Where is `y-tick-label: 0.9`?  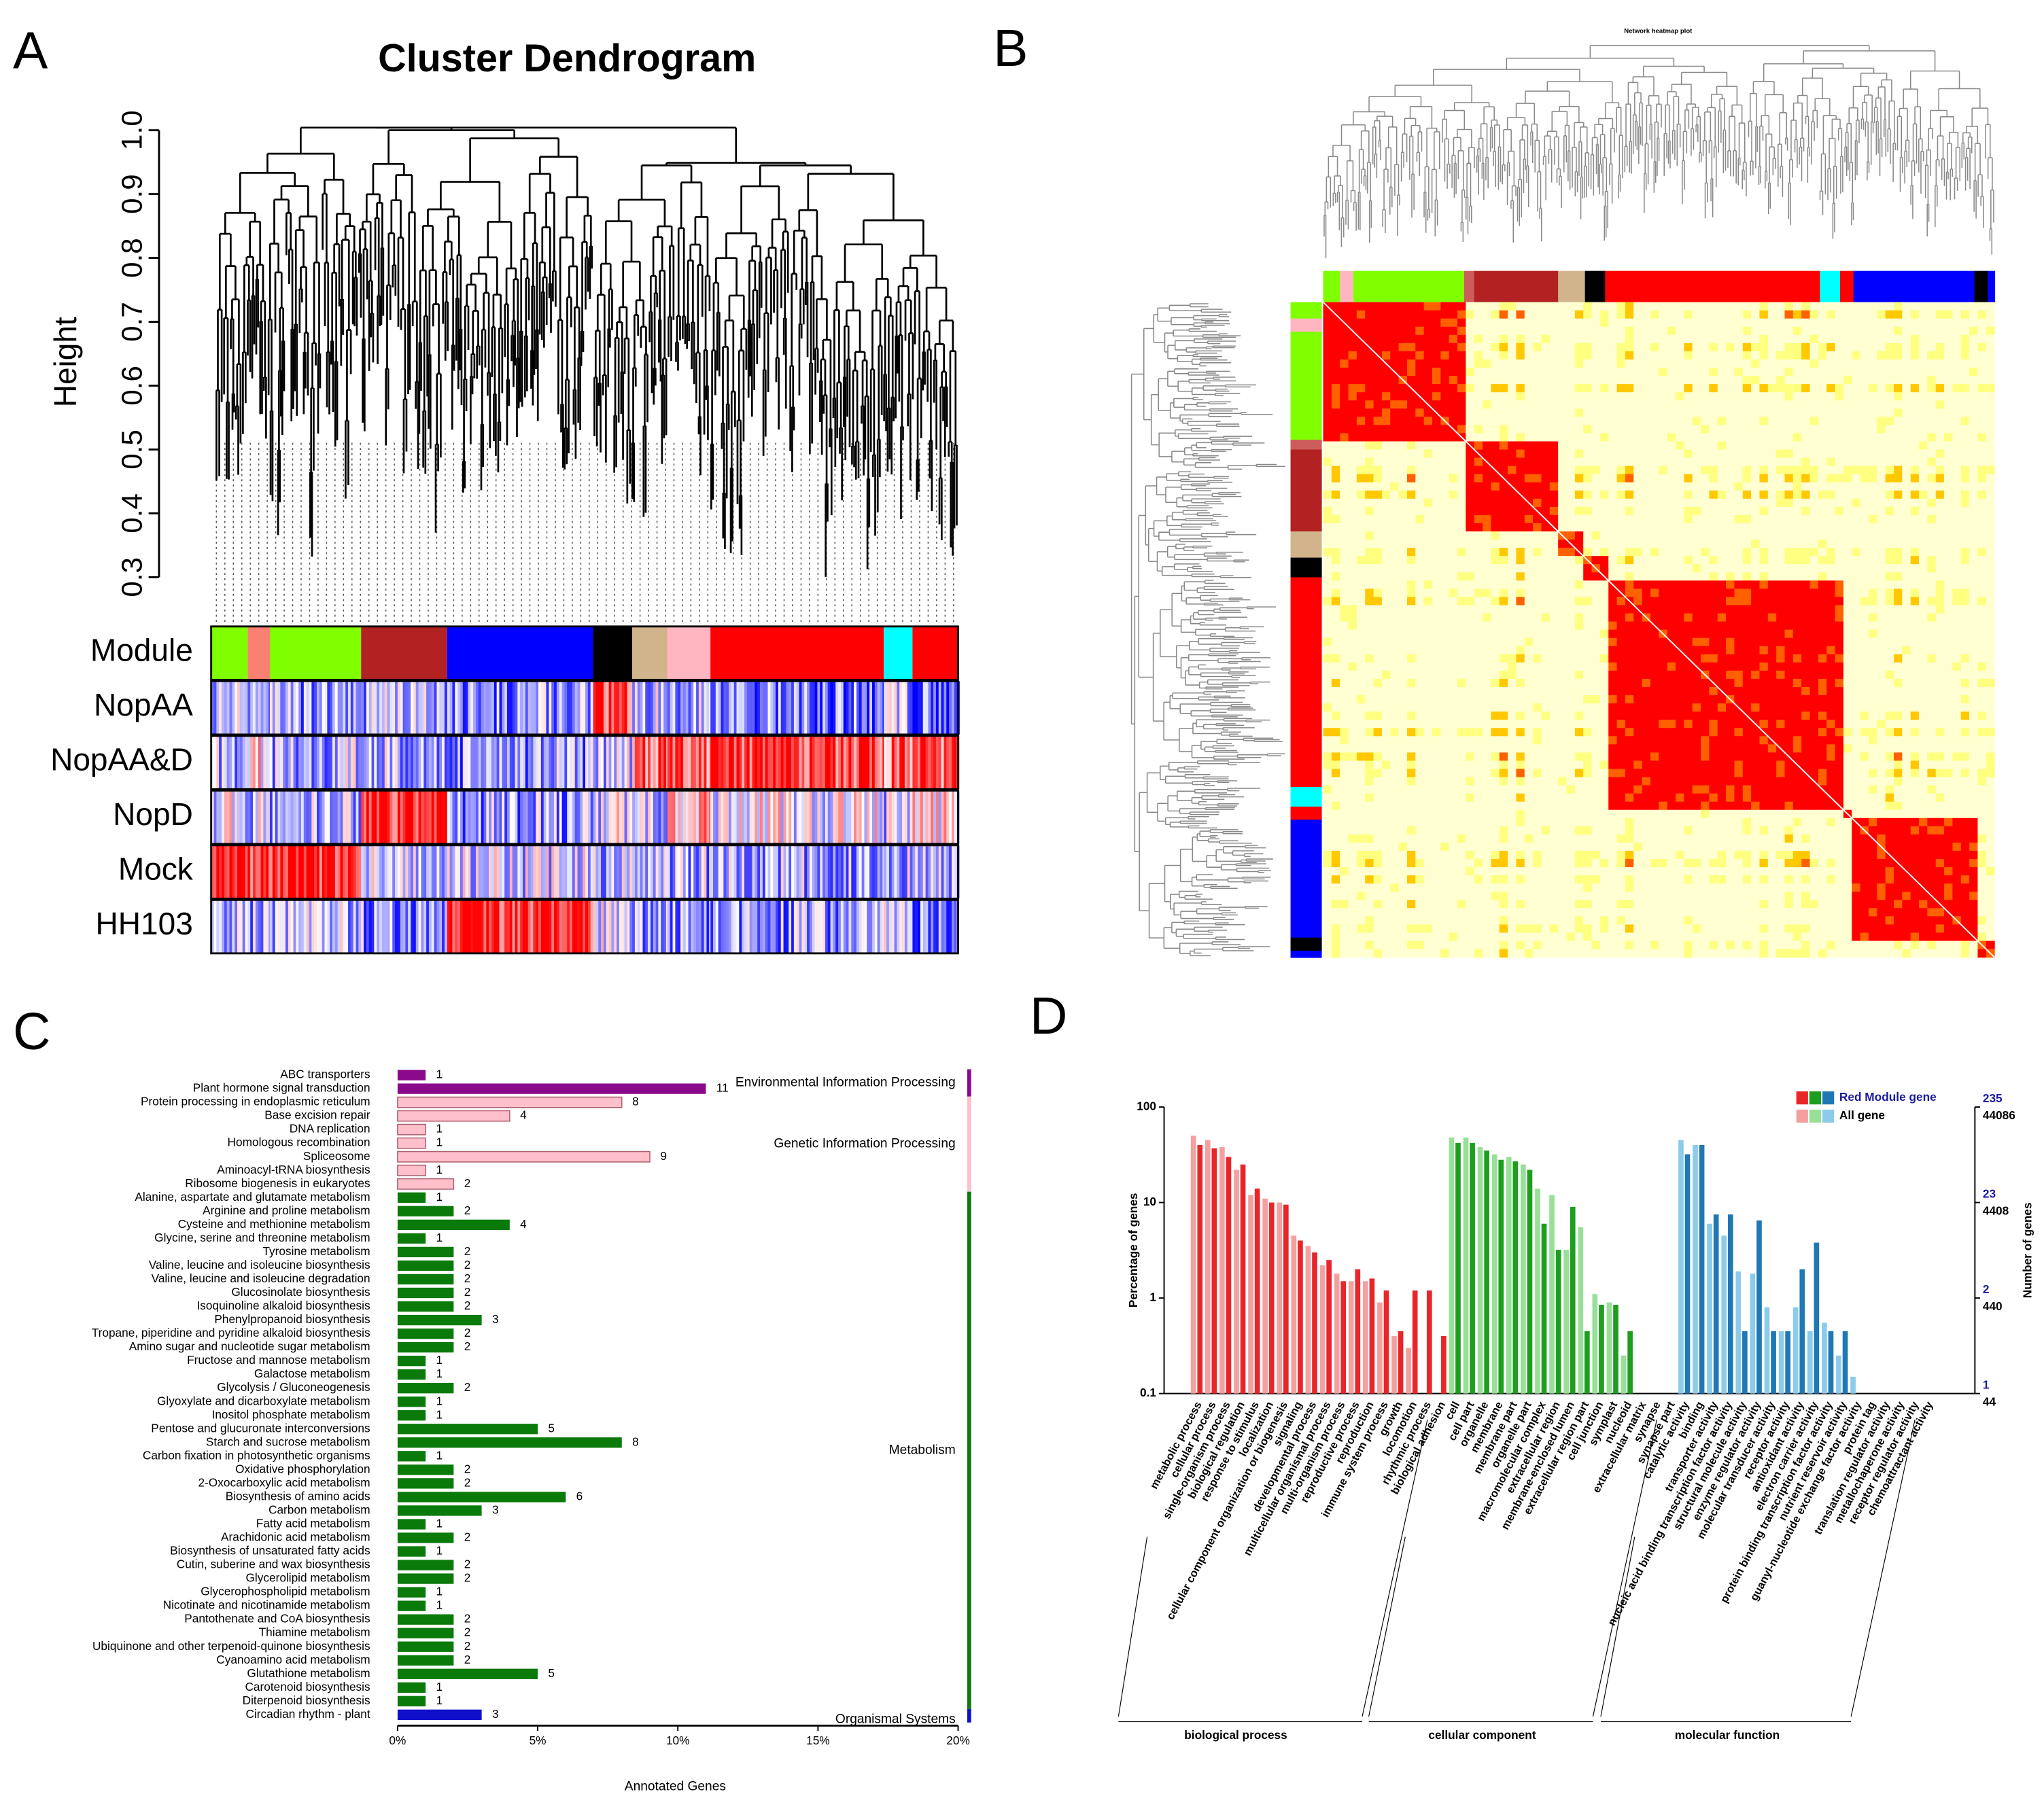 y-tick-label: 0.9 is located at coordinates (132, 194).